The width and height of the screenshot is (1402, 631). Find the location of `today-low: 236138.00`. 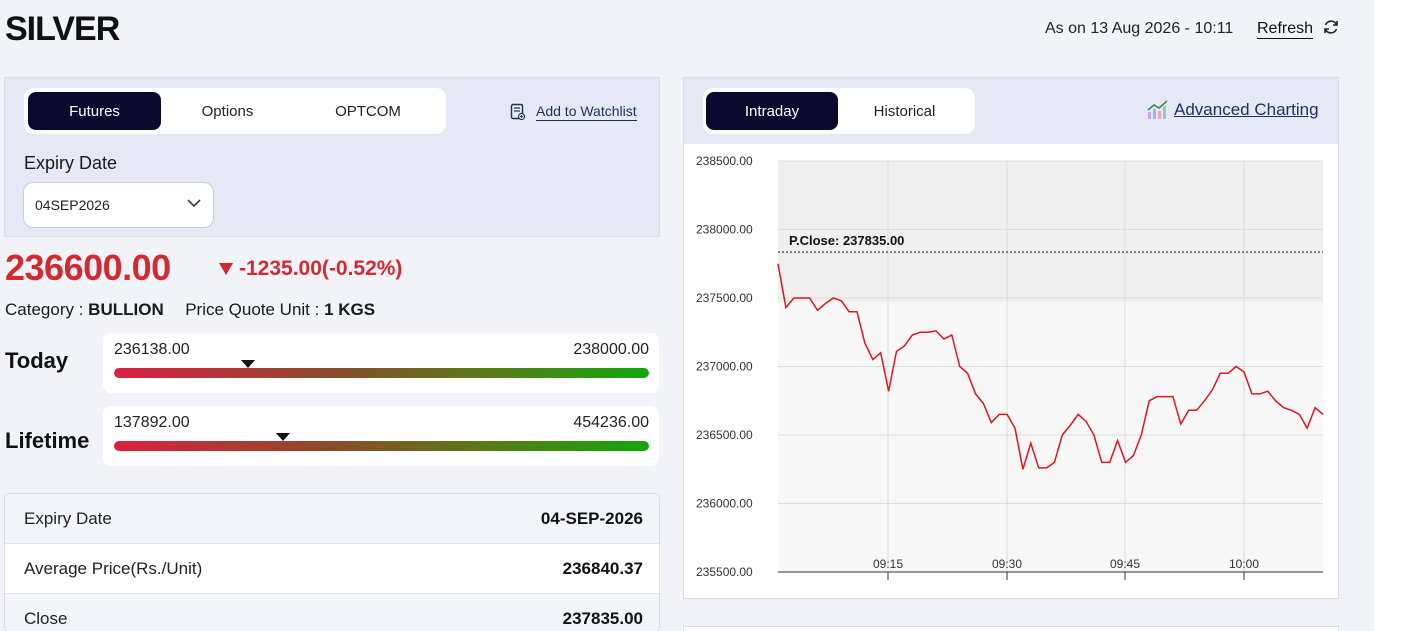

today-low: 236138.00 is located at coordinates (152, 349).